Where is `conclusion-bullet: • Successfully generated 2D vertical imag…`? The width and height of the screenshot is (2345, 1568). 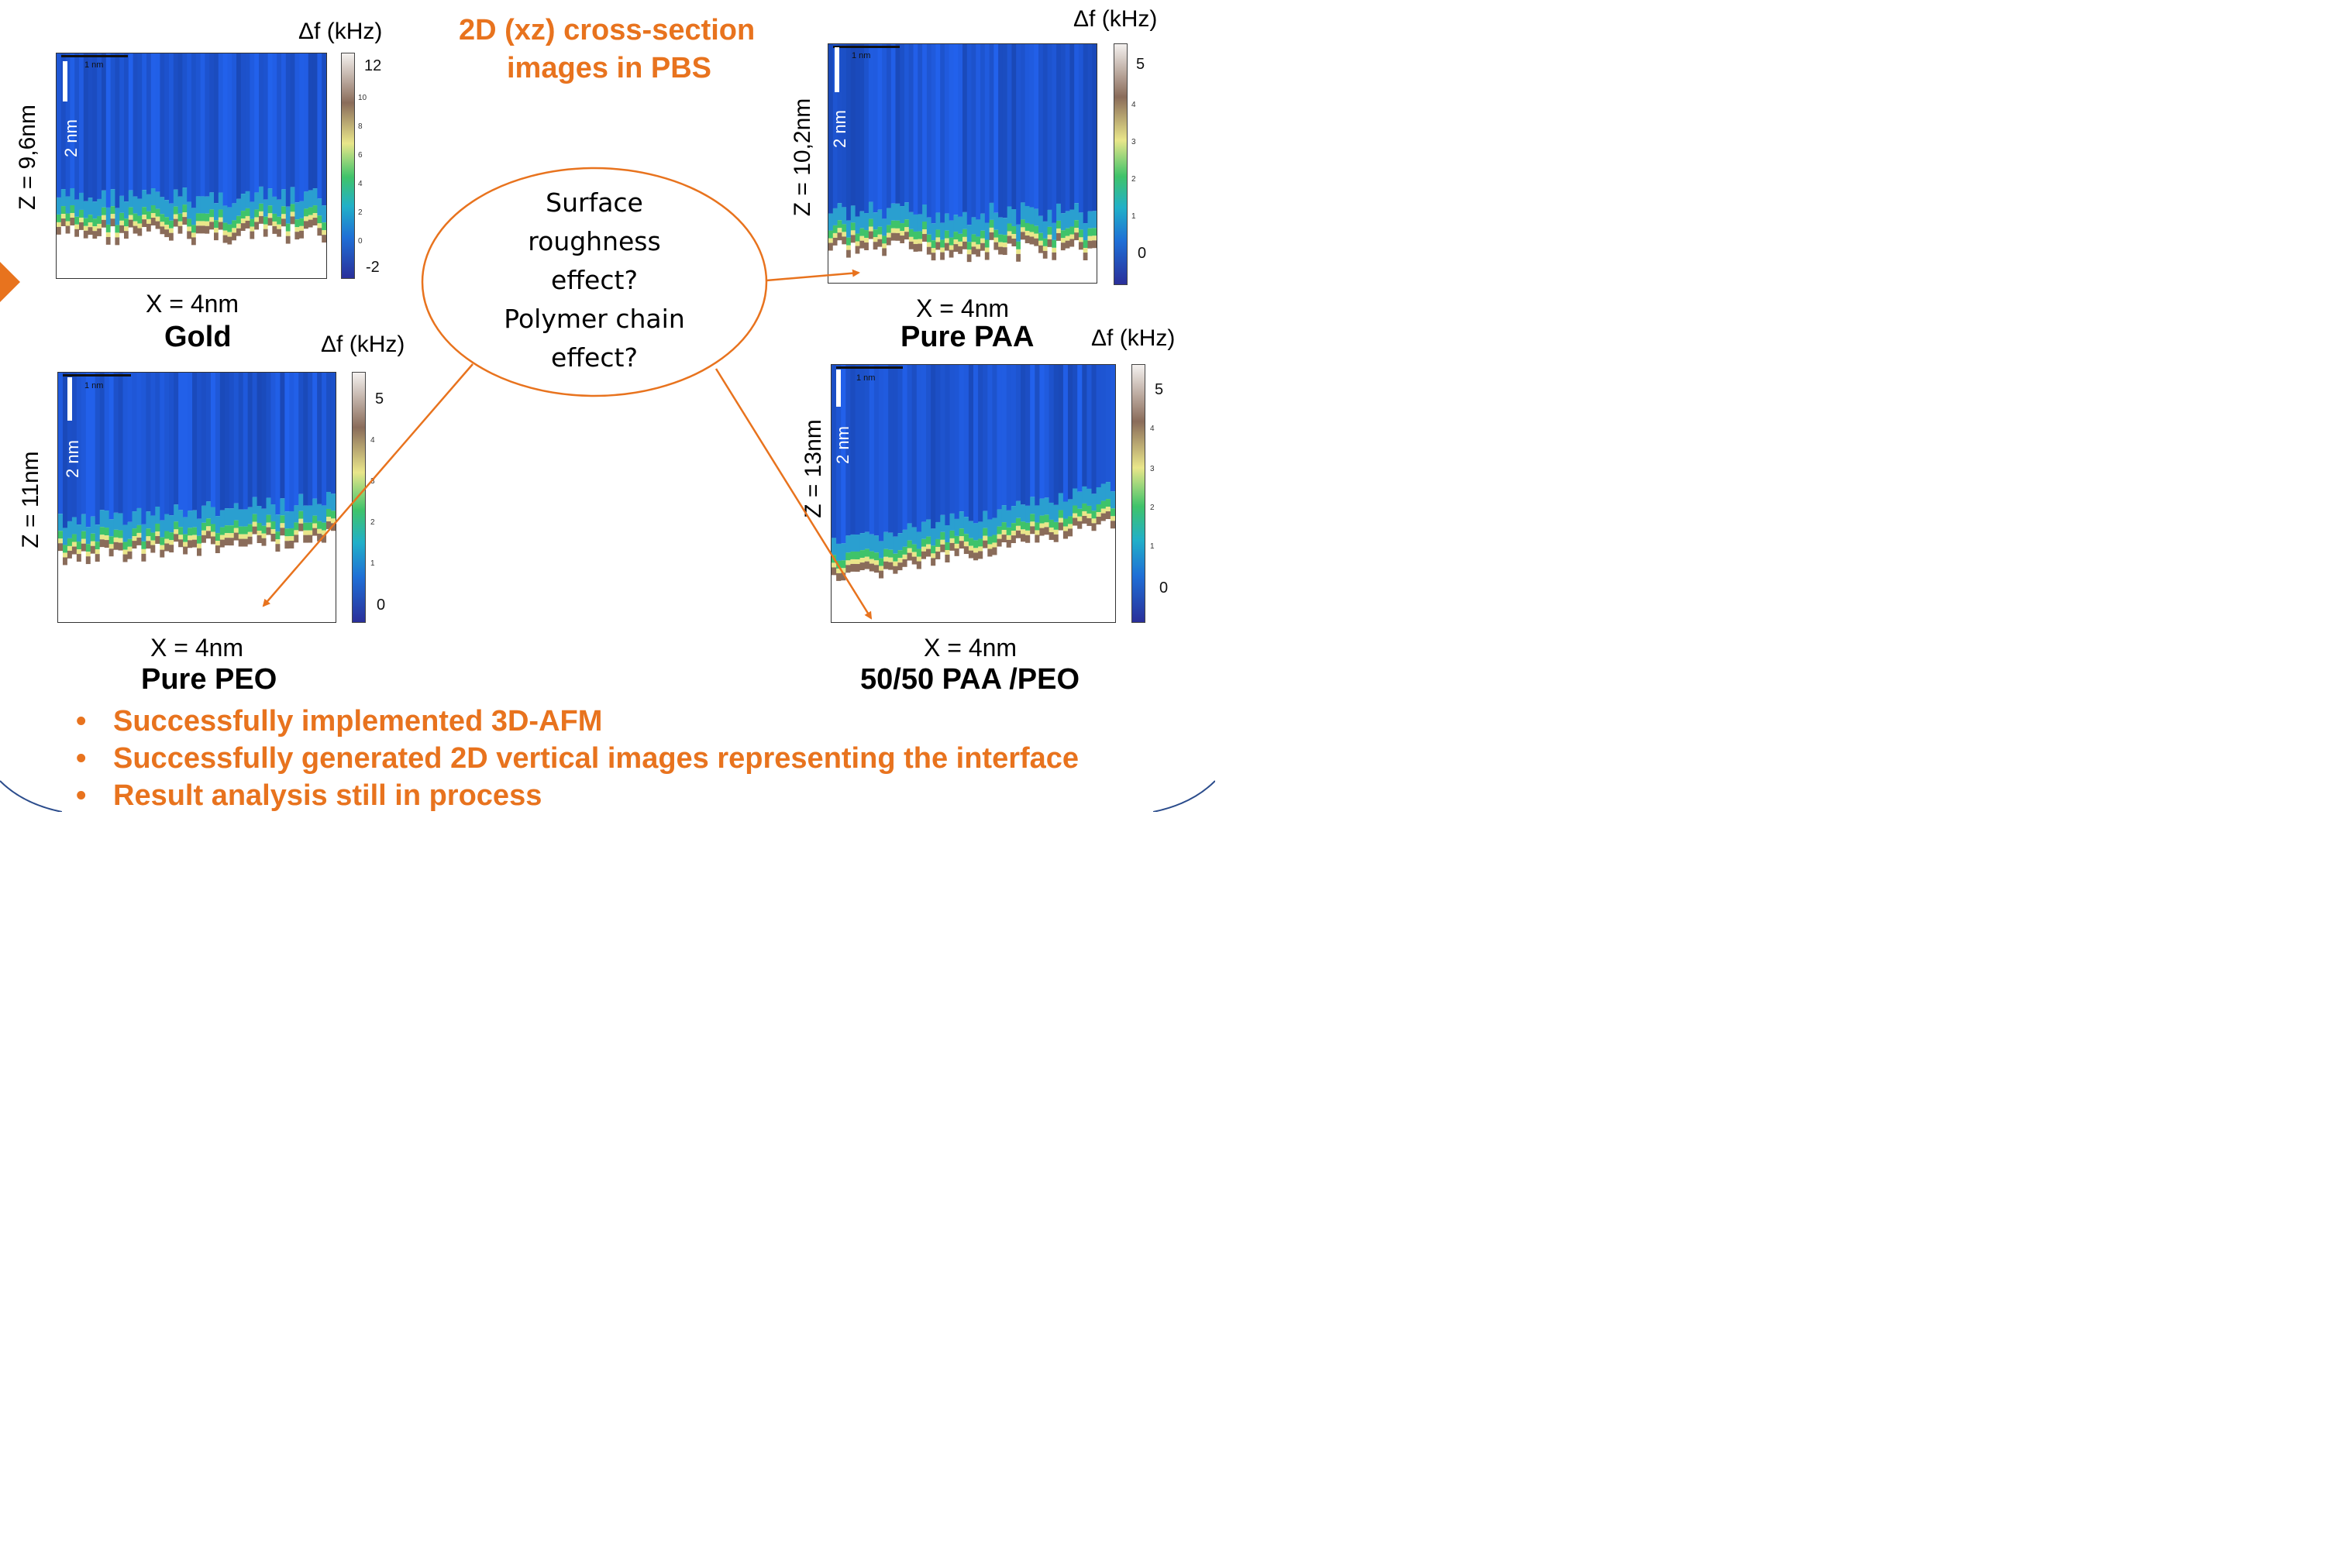
conclusion-bullet: • Successfully generated 2D vertical imag… is located at coordinates (577, 758).